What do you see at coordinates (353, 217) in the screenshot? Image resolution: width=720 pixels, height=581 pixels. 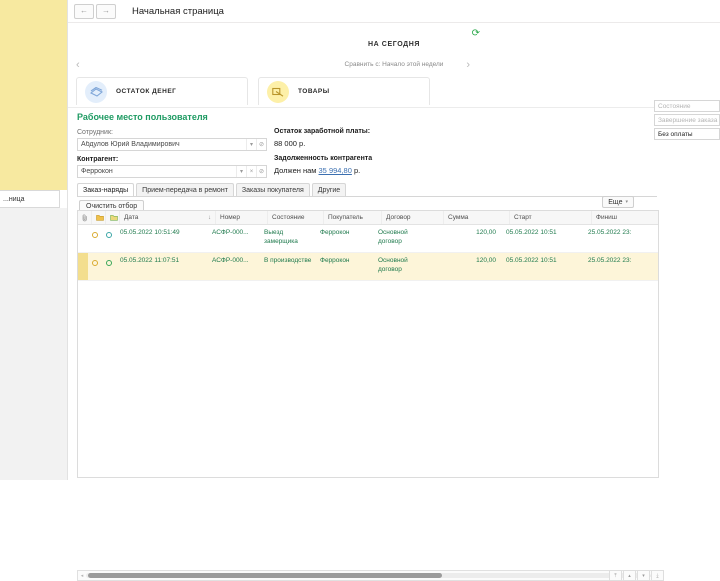 I see `column-header-buyer: Покупатель` at bounding box center [353, 217].